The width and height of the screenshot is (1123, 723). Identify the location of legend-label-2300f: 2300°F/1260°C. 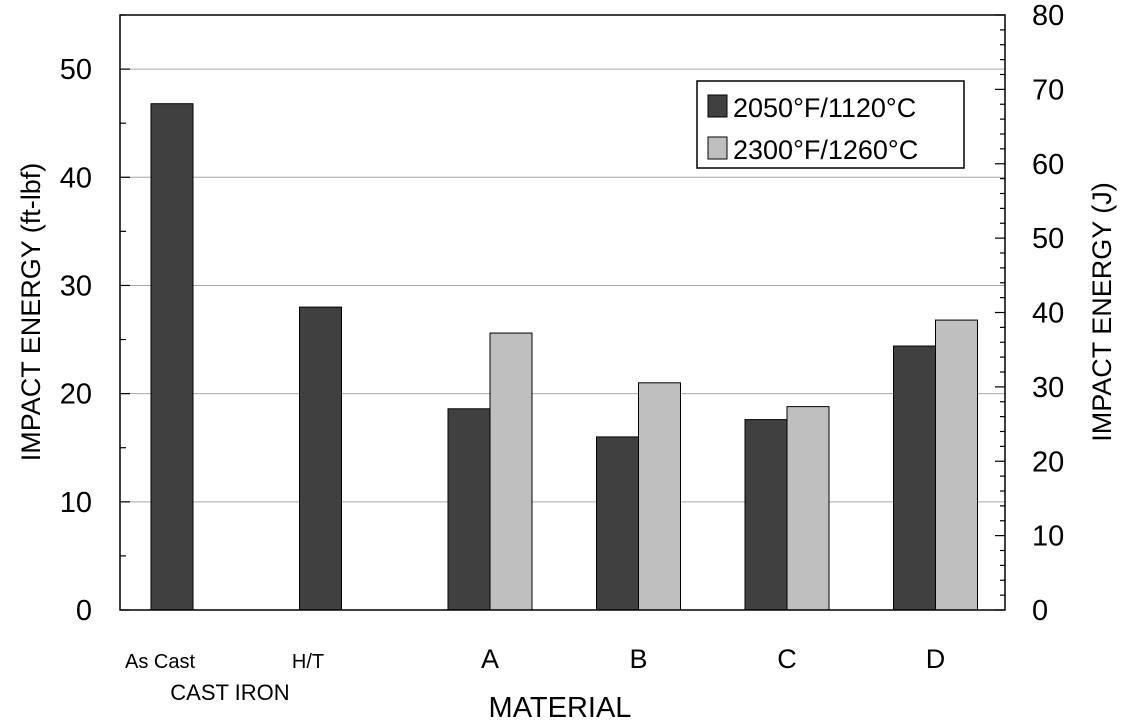
(825, 150).